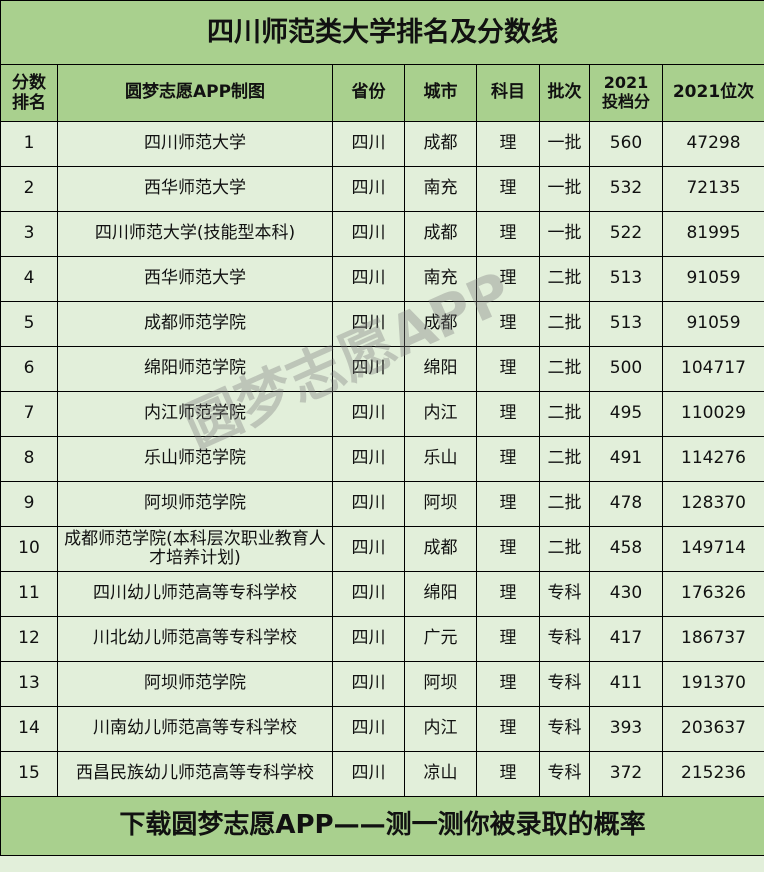 This screenshot has height=872, width=764. Describe the element at coordinates (29, 549) in the screenshot. I see `cell-rank: 10` at that location.